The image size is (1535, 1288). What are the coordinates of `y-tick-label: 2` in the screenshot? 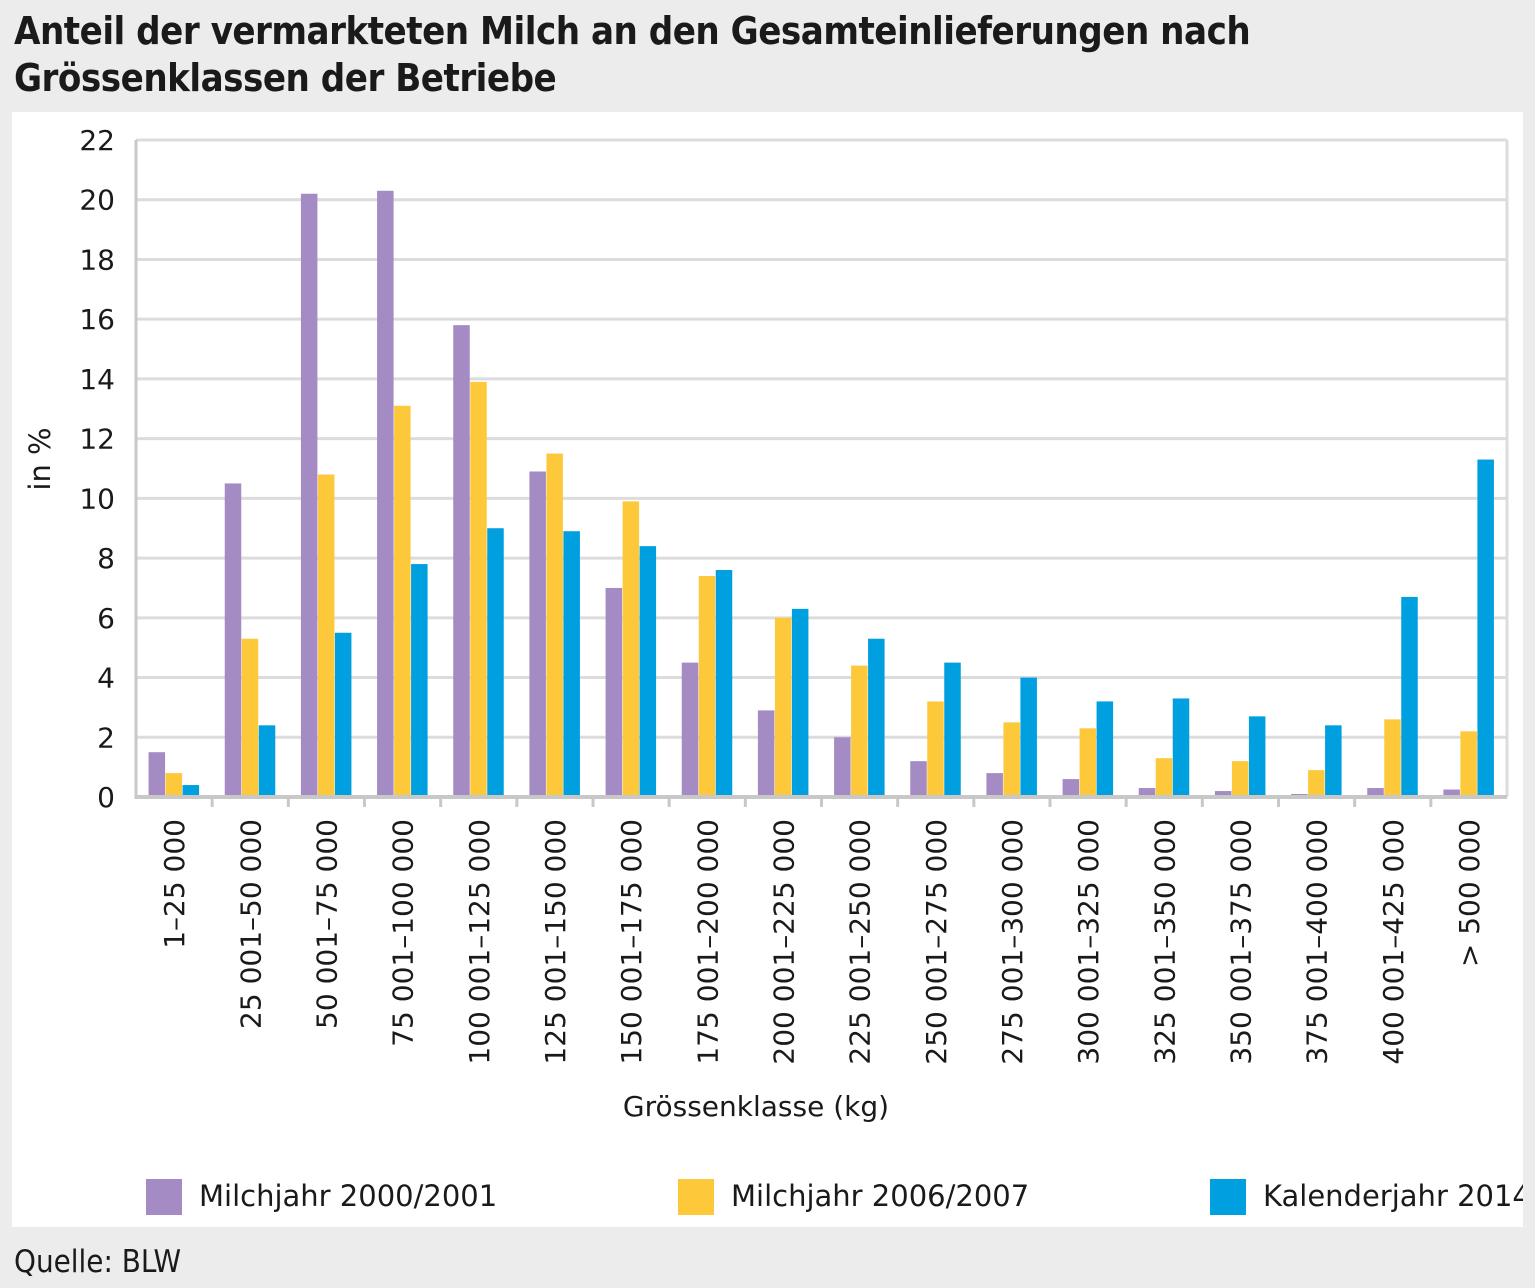 It's located at (106, 737).